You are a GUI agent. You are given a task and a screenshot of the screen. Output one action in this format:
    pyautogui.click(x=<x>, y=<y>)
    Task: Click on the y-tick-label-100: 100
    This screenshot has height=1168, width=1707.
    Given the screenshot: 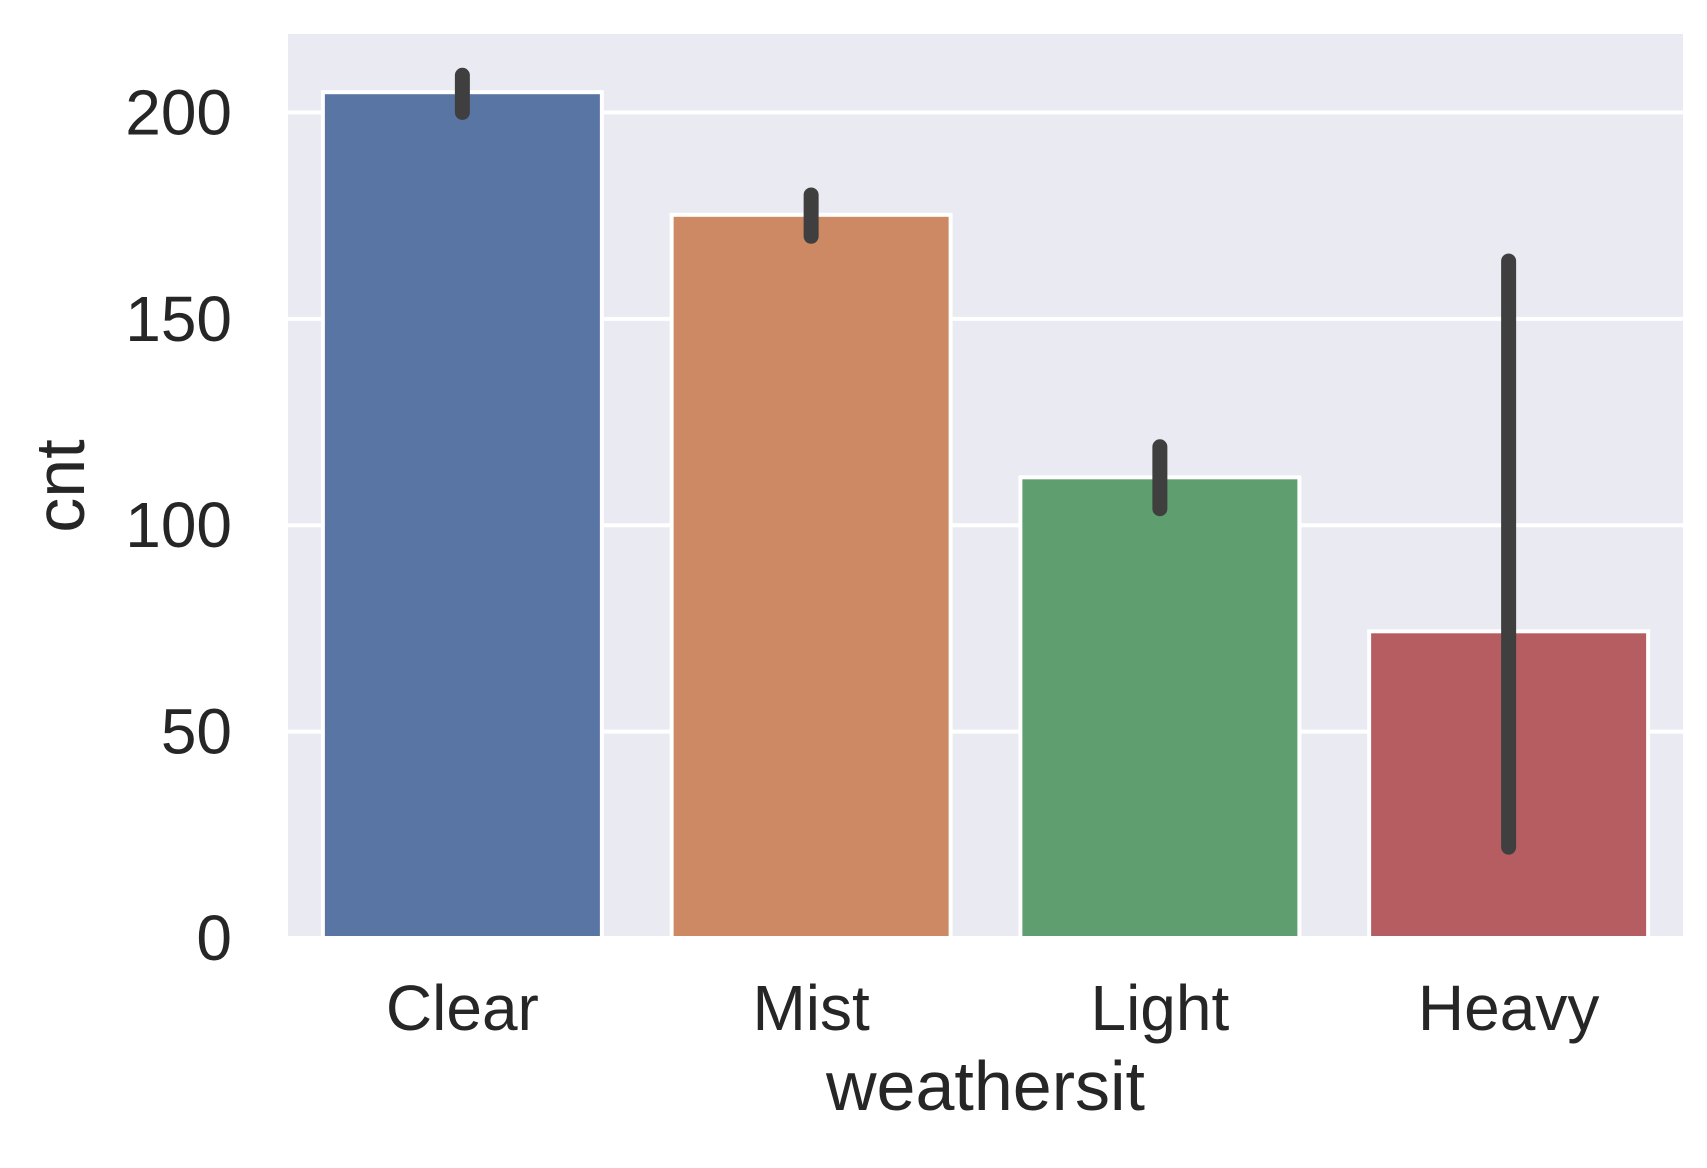 What is the action you would take?
    pyautogui.click(x=178, y=525)
    